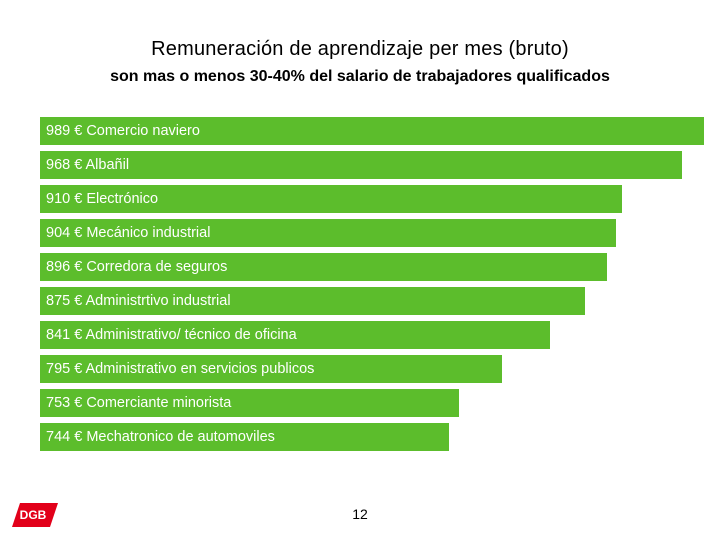  I want to click on bar-label-7: 841 € Administrativo/ técnico de oficina, so click(171, 335).